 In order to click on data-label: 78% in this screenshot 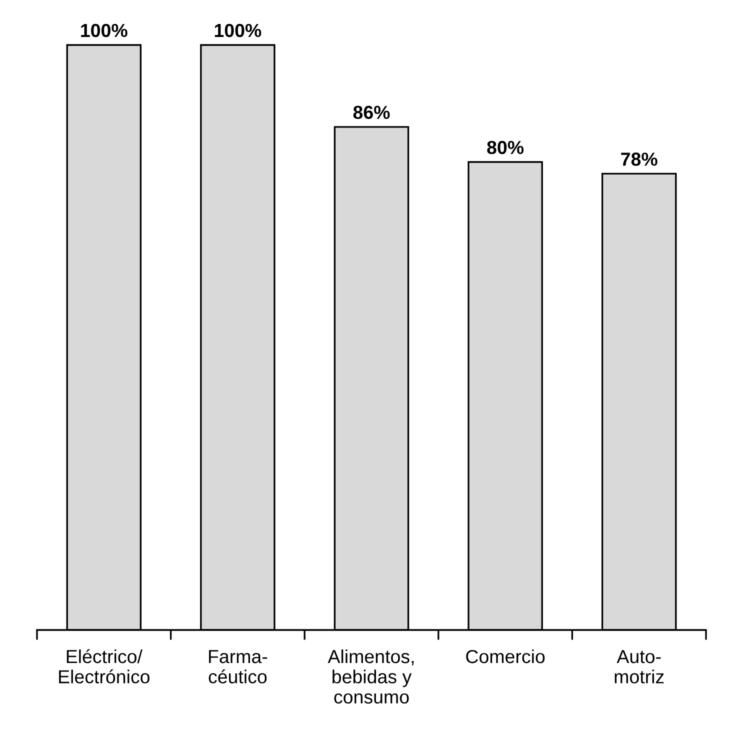, I will do `click(639, 159)`.